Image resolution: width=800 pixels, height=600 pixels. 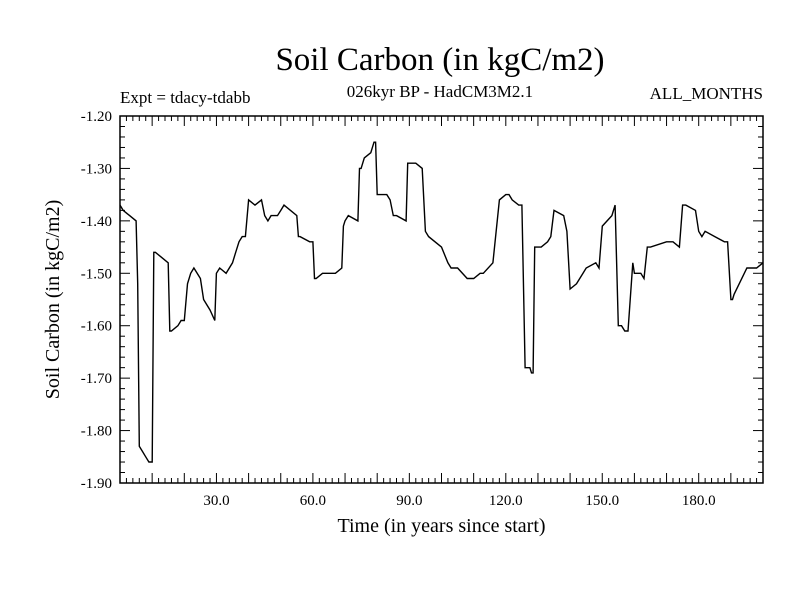 I want to click on y-tick-label: -1.30, so click(x=96, y=169).